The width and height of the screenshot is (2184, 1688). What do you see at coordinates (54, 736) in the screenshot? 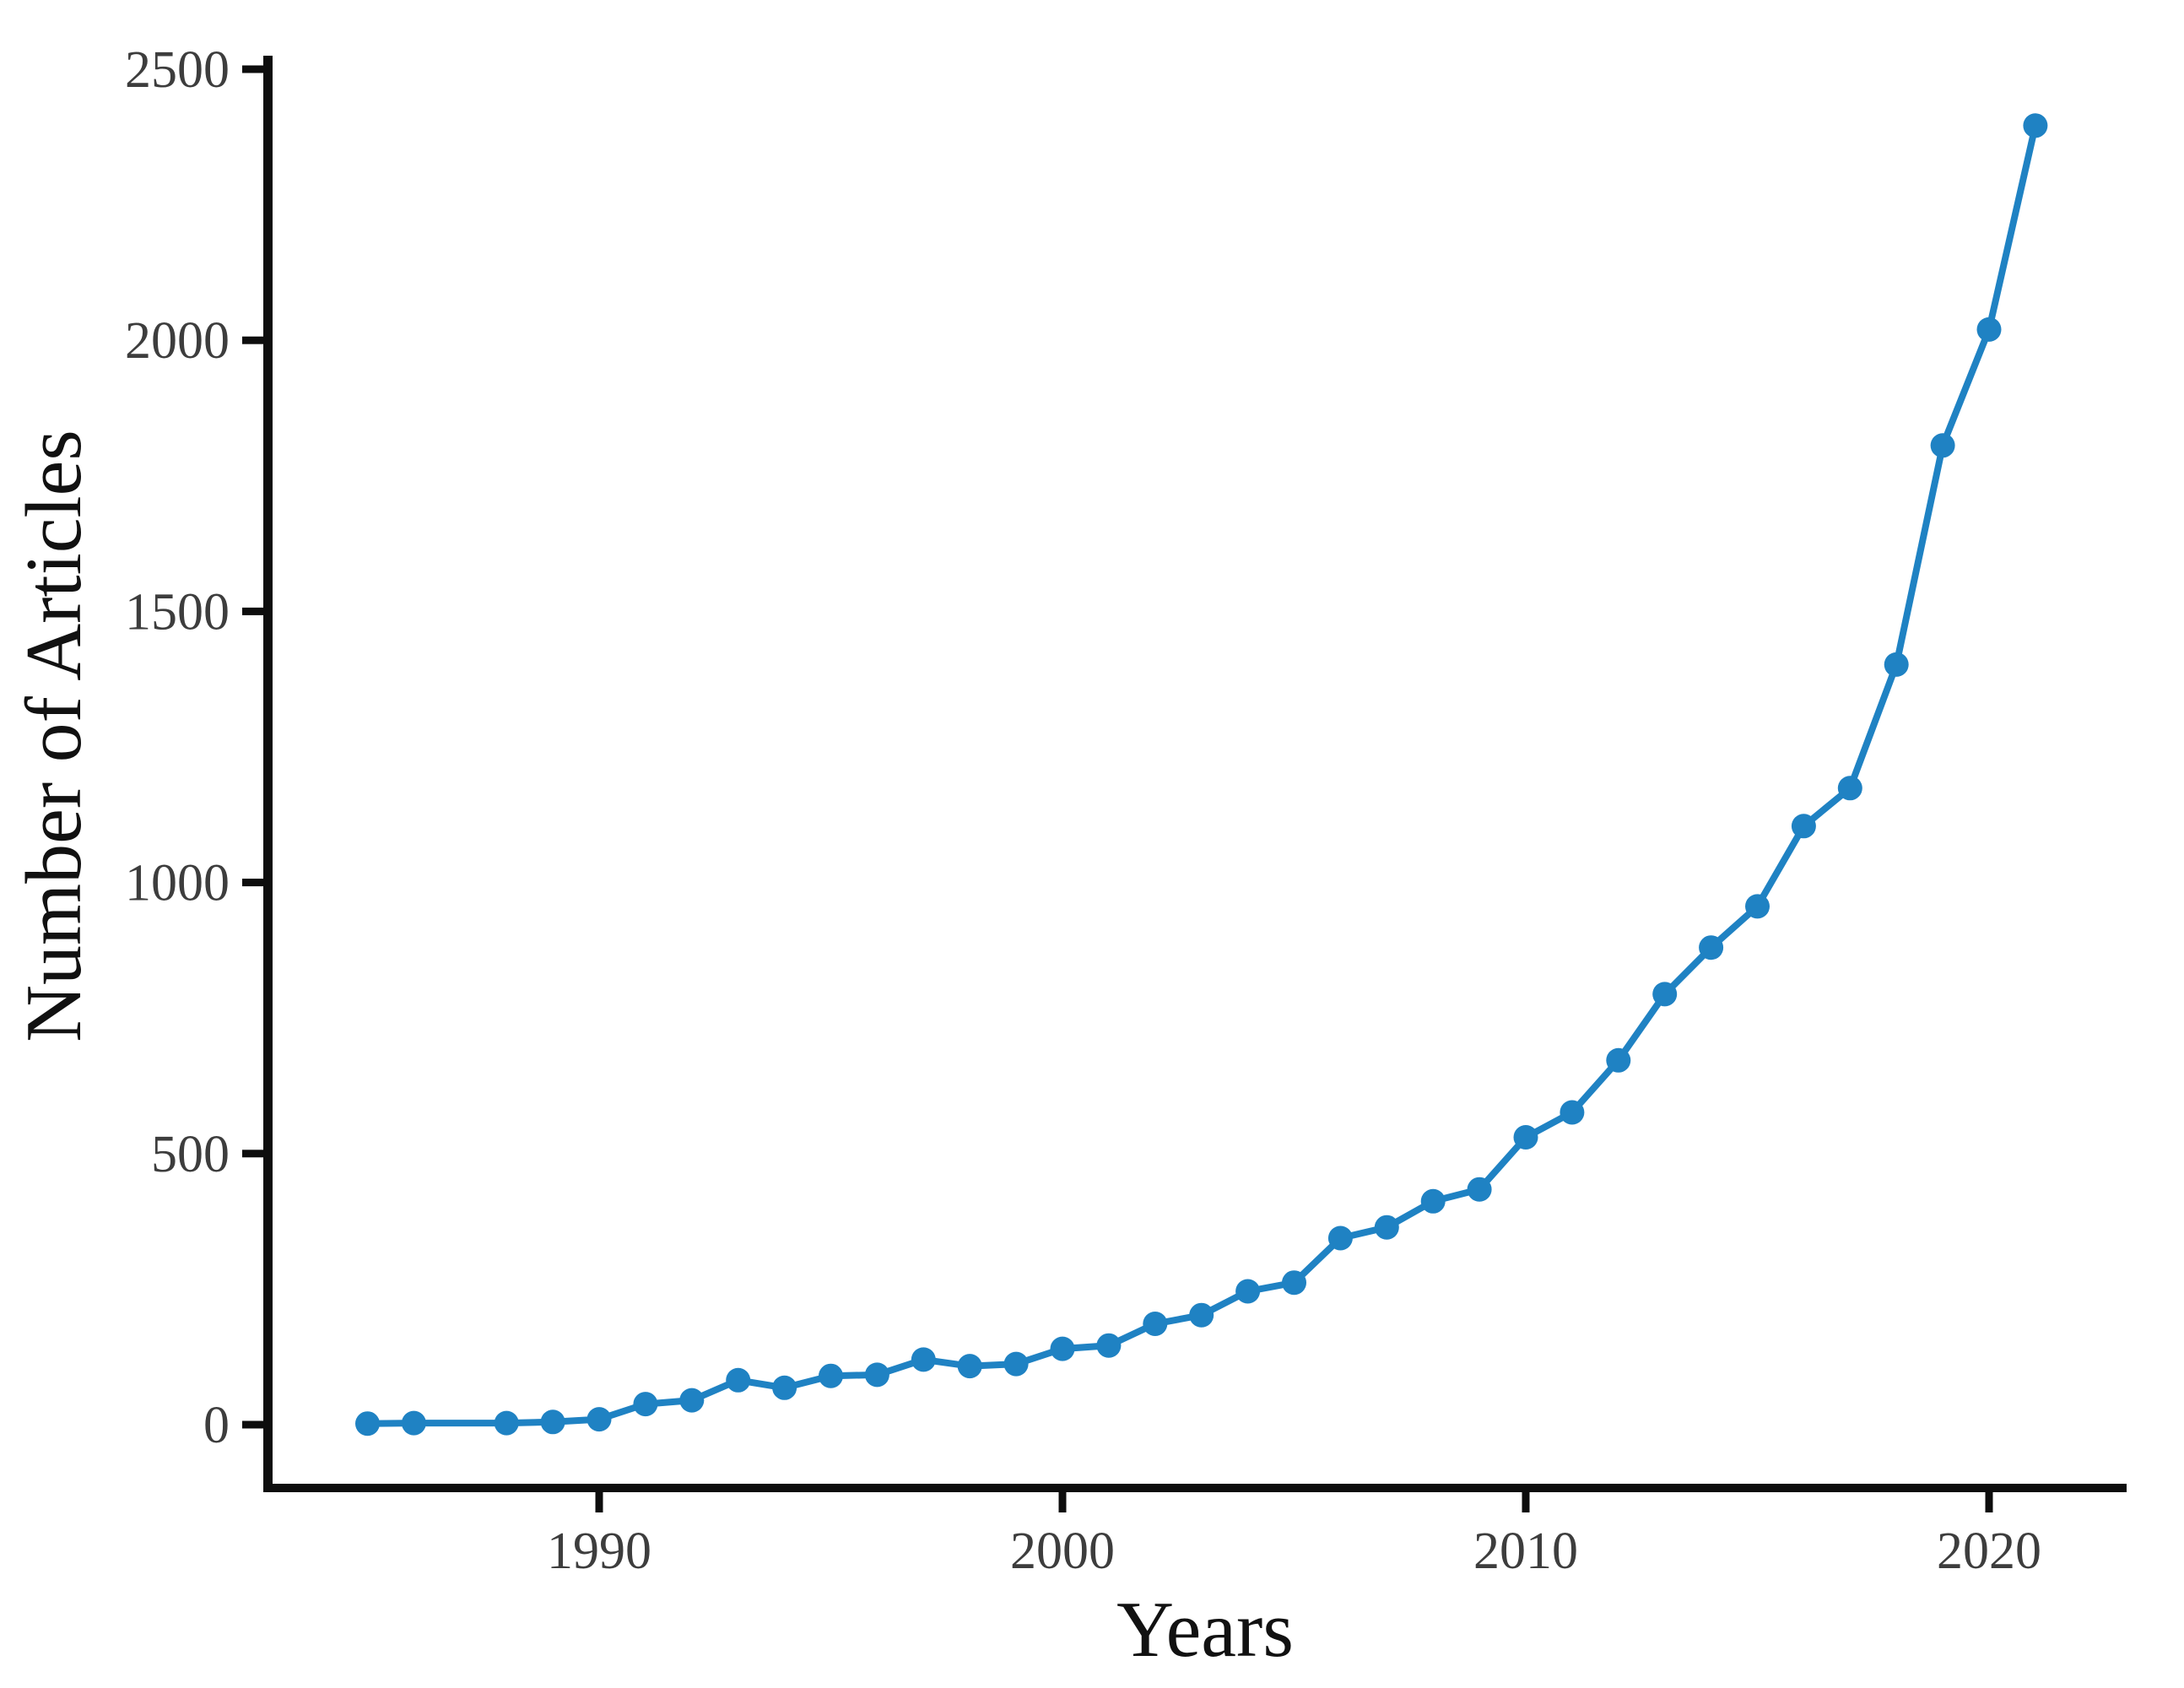
I see `y-axis-label: Number of Articles` at bounding box center [54, 736].